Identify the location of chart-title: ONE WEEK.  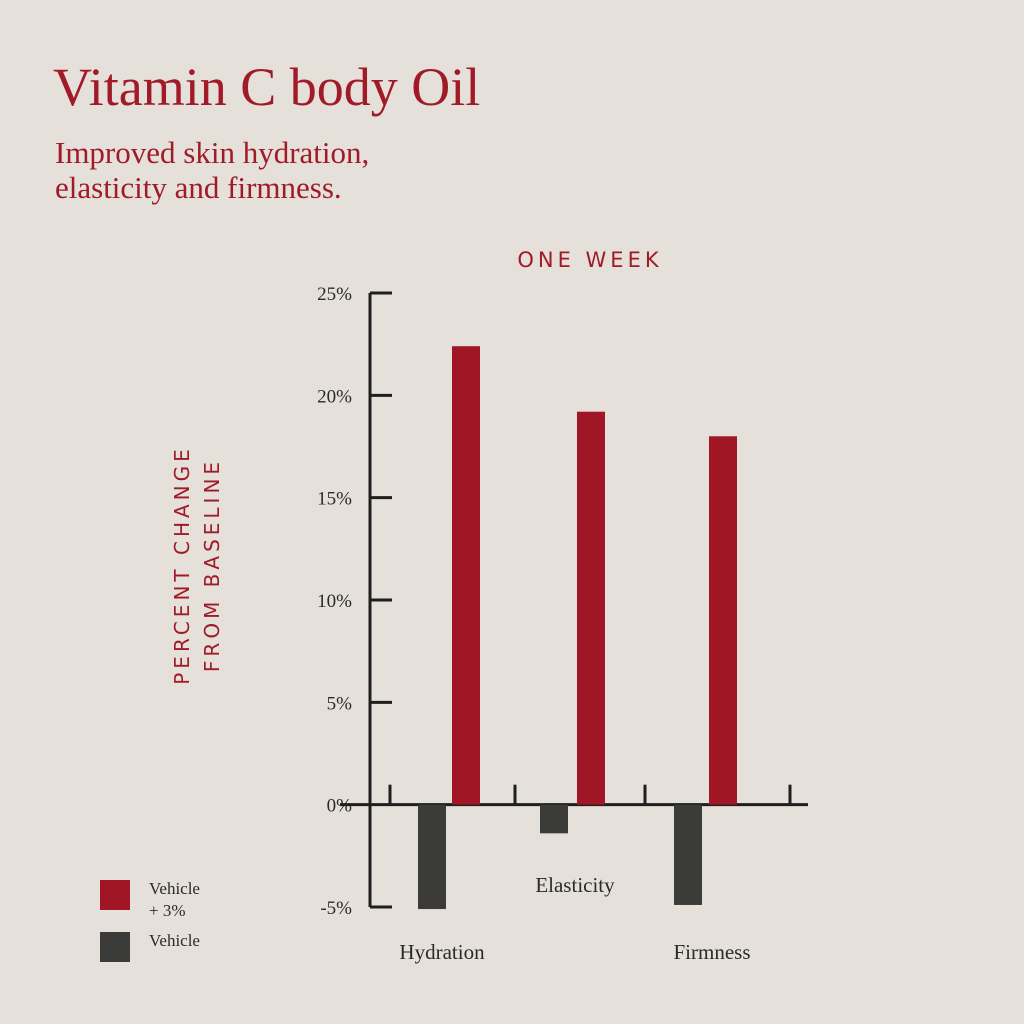
(590, 260).